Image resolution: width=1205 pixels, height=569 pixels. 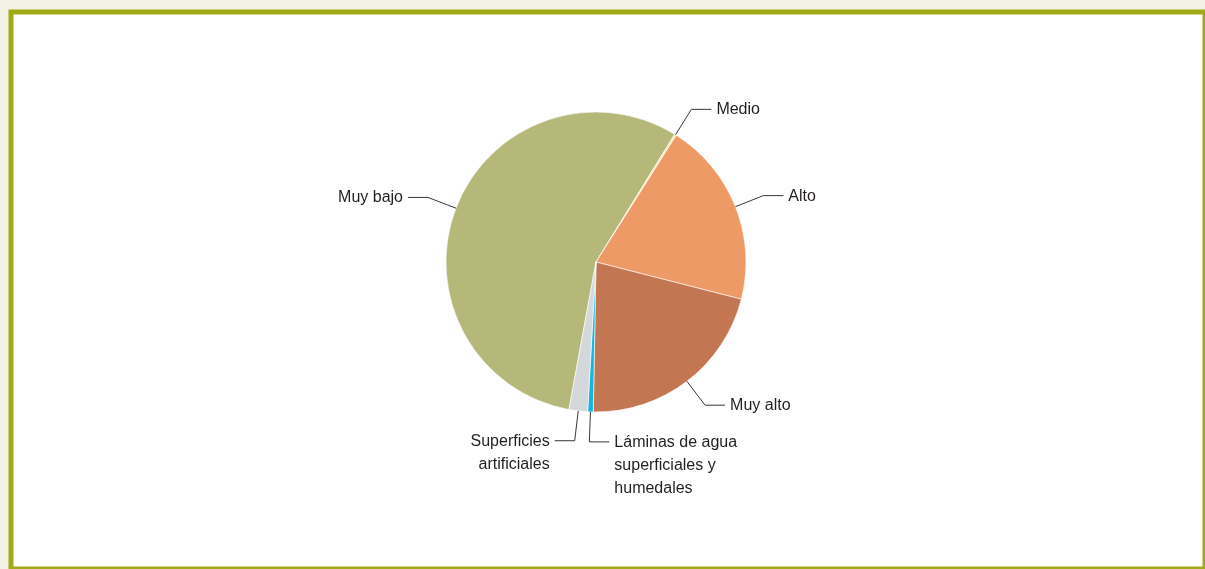 I want to click on slice-label: Muy alto, so click(x=760, y=405).